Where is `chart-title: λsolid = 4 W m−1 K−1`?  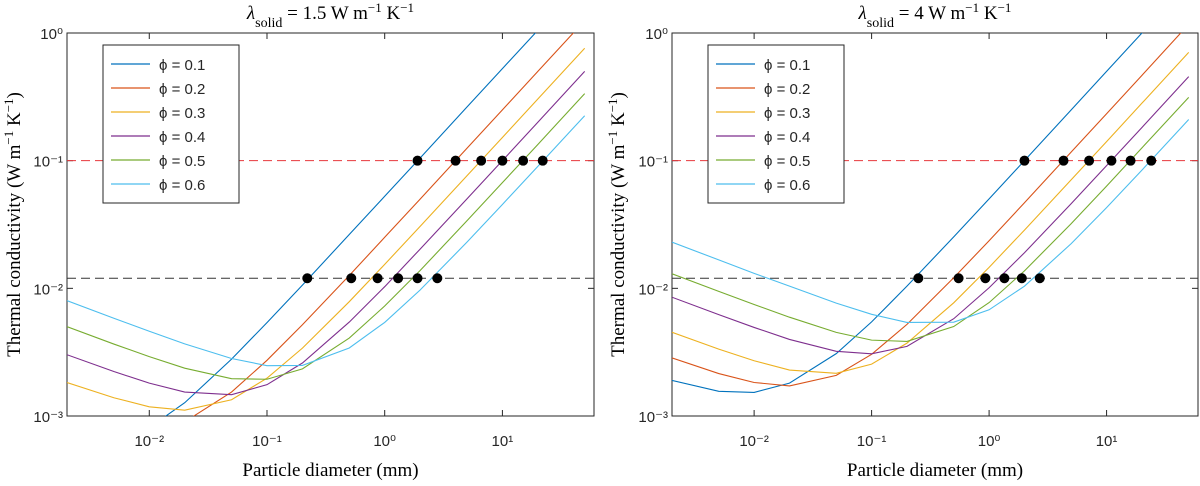
chart-title: λsolid = 4 W m−1 K−1 is located at coordinates (935, 15).